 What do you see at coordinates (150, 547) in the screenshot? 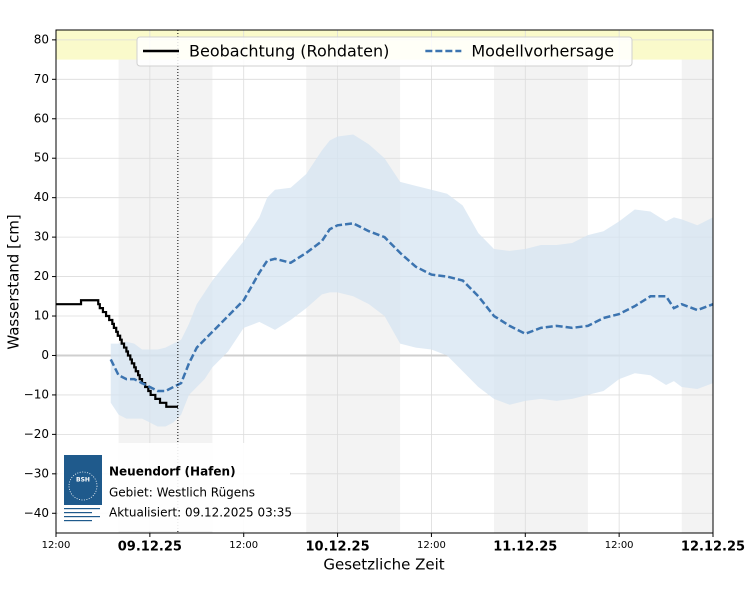
I see `x-tick-label: 09.12.25` at bounding box center [150, 547].